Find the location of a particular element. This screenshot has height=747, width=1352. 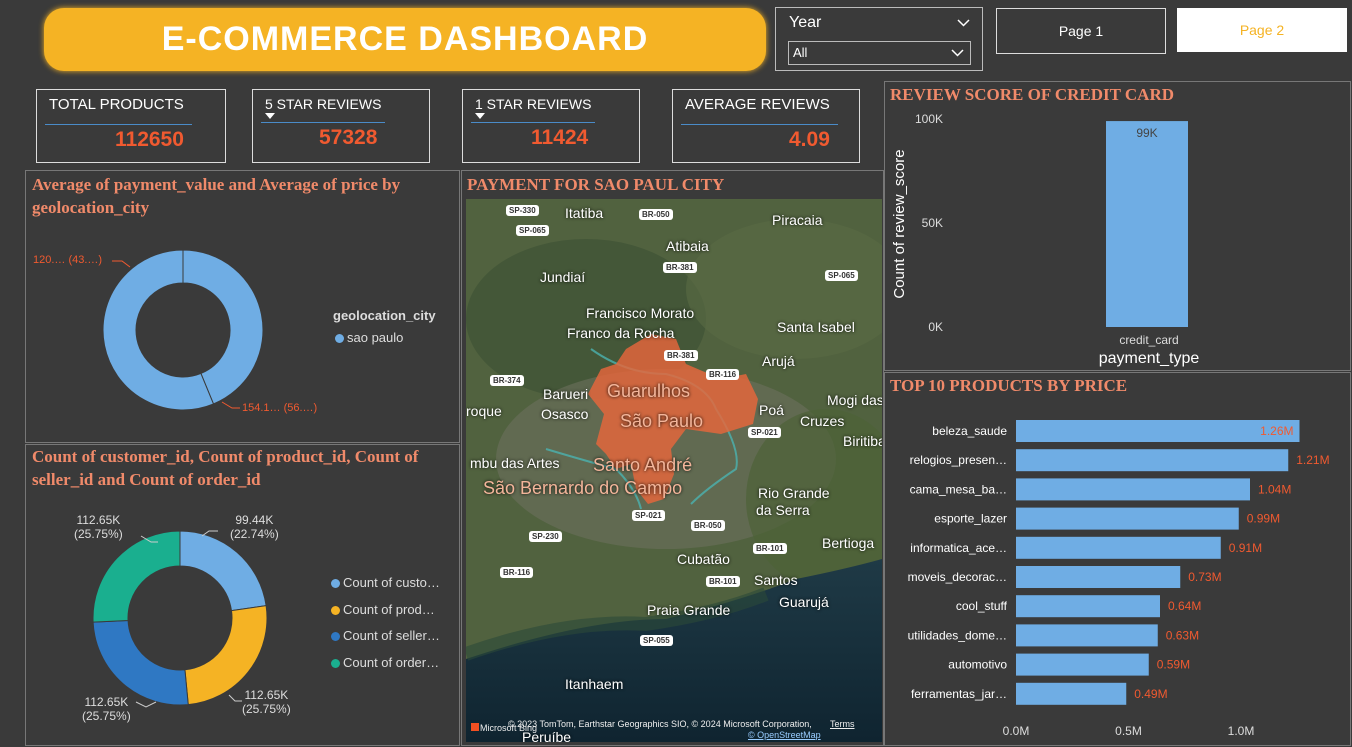

bar-data-label: 99K is located at coordinates (1146, 133).